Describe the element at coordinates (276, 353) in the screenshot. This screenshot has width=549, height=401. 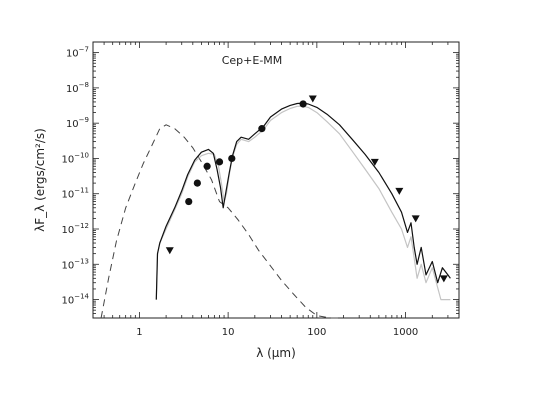
I see `x-axis-label: λ (μm)` at that location.